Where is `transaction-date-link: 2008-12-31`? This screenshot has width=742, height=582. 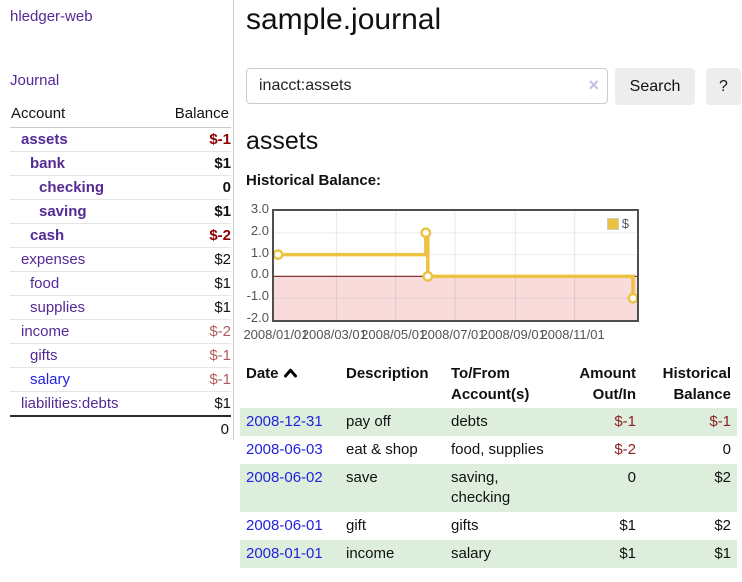
transaction-date-link: 2008-12-31 is located at coordinates (284, 421).